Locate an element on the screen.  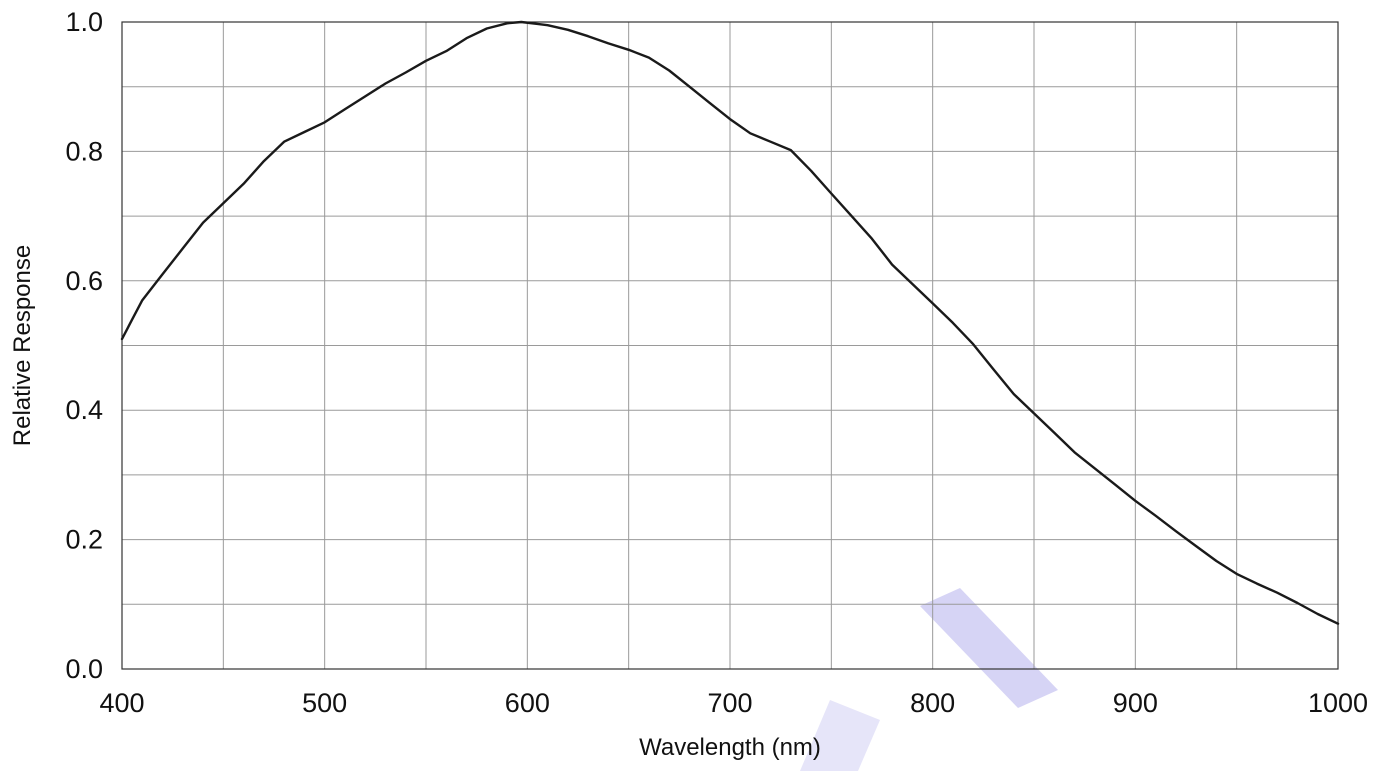
y-axis-title: Relative Response is located at coordinates (22, 345).